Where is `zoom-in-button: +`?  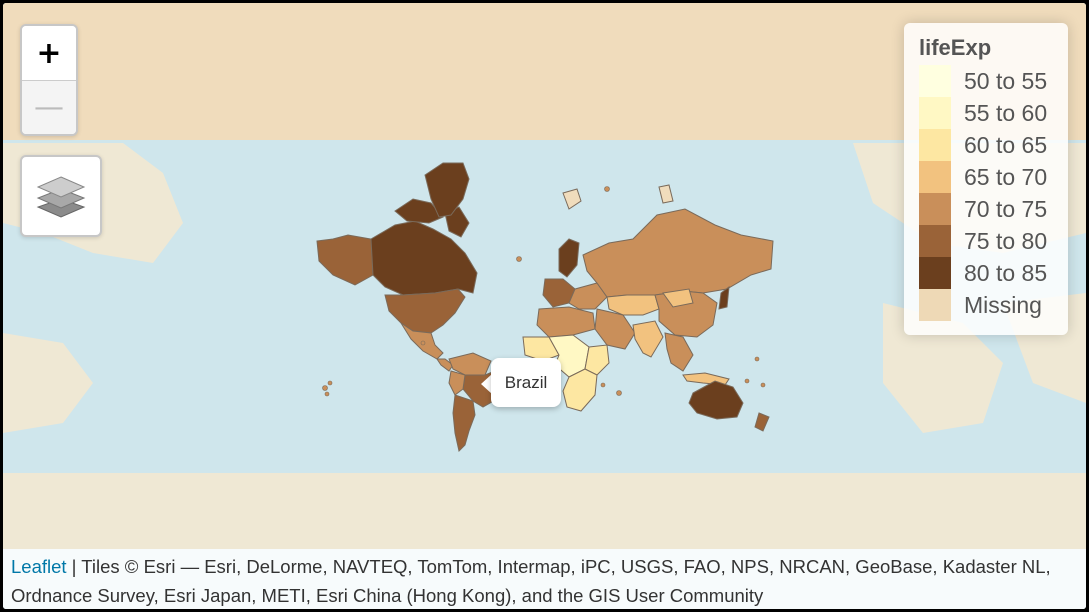
zoom-in-button: + is located at coordinates (49, 53).